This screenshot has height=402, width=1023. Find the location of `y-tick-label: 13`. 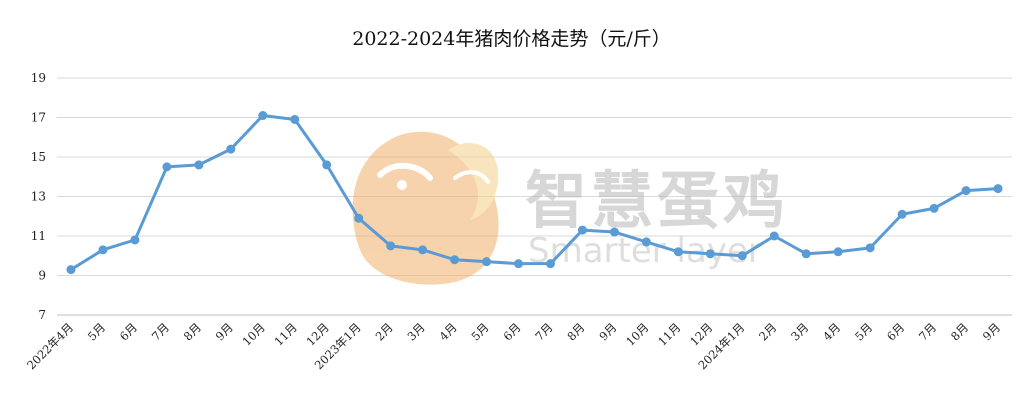

y-tick-label: 13 is located at coordinates (38, 197).